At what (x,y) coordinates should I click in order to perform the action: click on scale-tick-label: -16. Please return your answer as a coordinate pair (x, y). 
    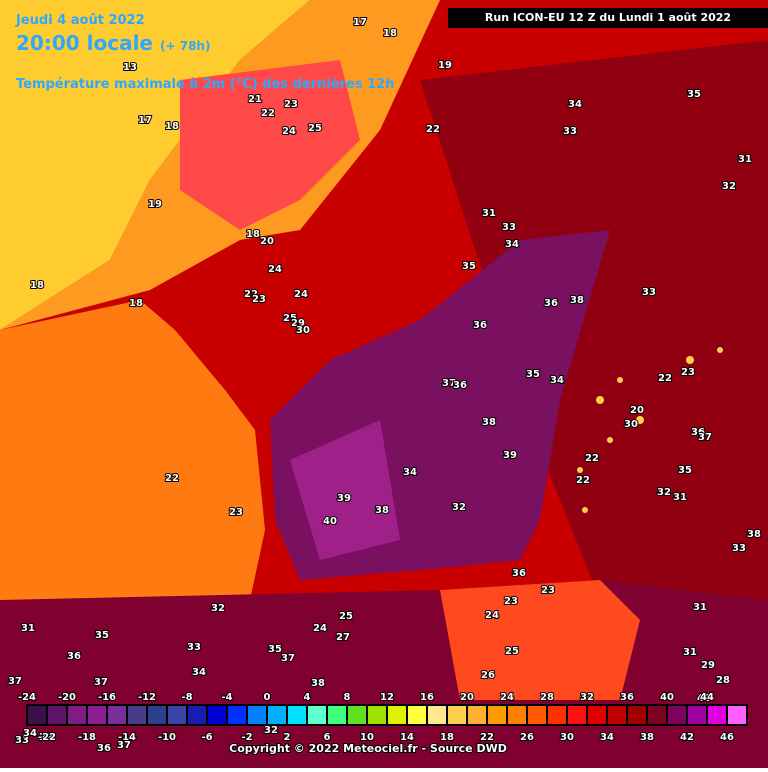
    Looking at the image, I should click on (107, 697).